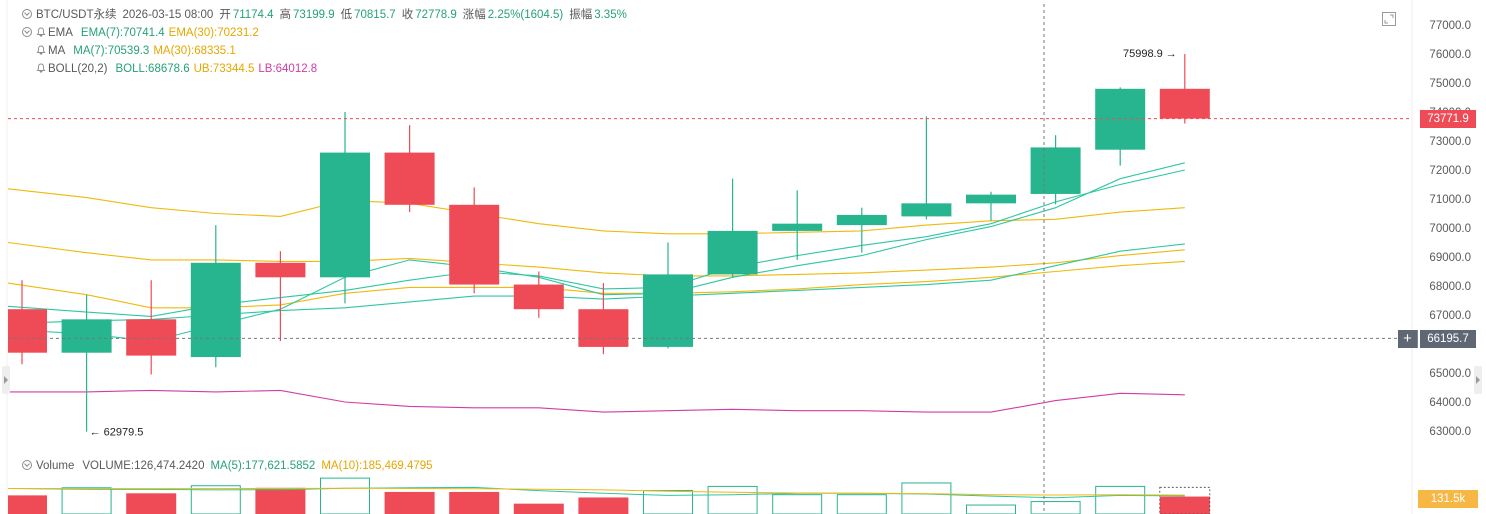  Describe the element at coordinates (596, 401) in the screenshot. I see `boll-lower-line` at that location.